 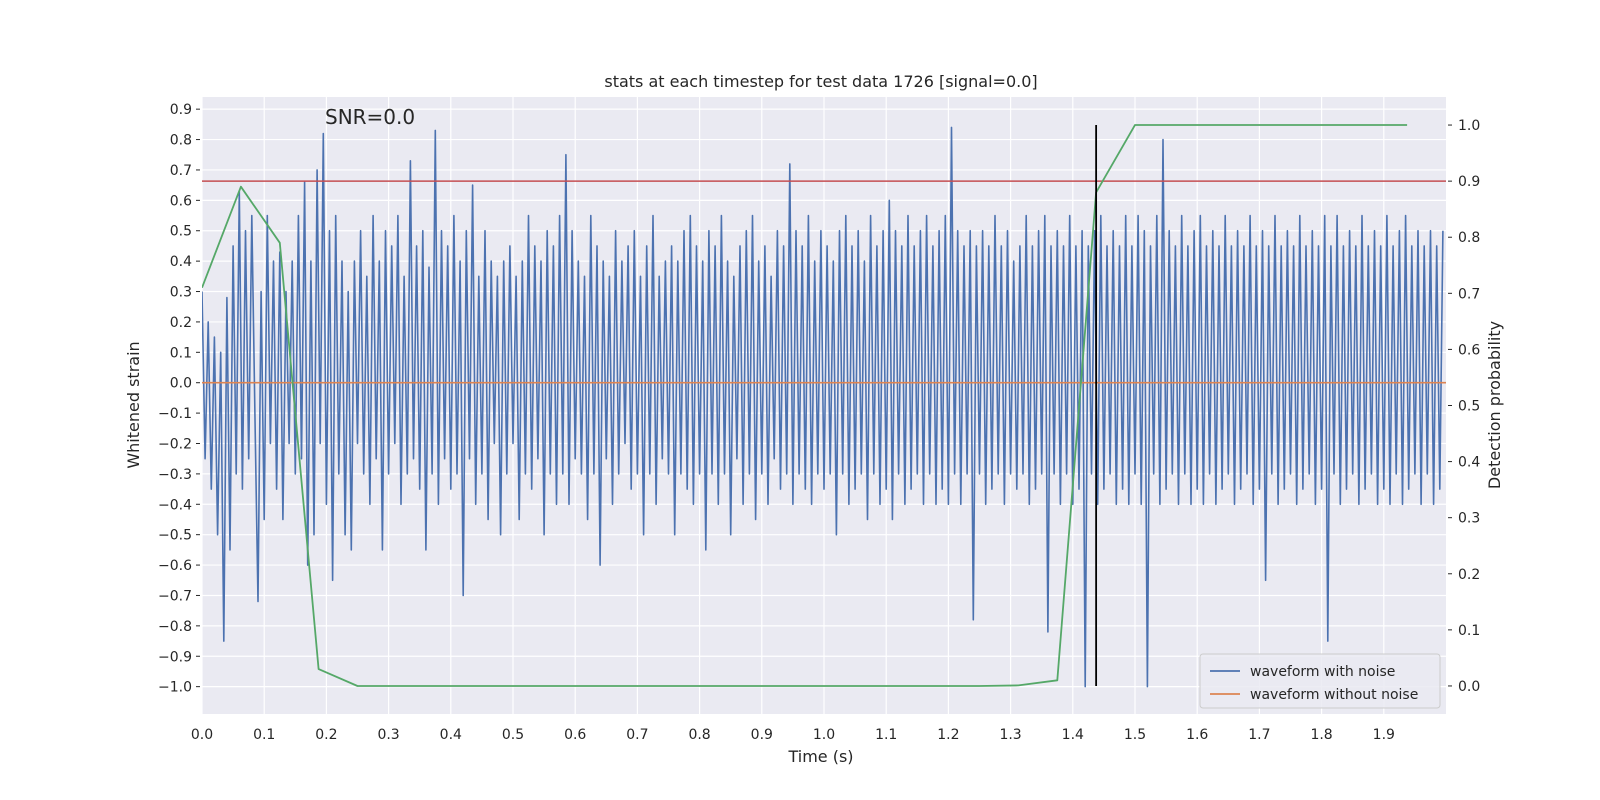 What do you see at coordinates (820, 756) in the screenshot?
I see `x-axis-label: Time (s)` at bounding box center [820, 756].